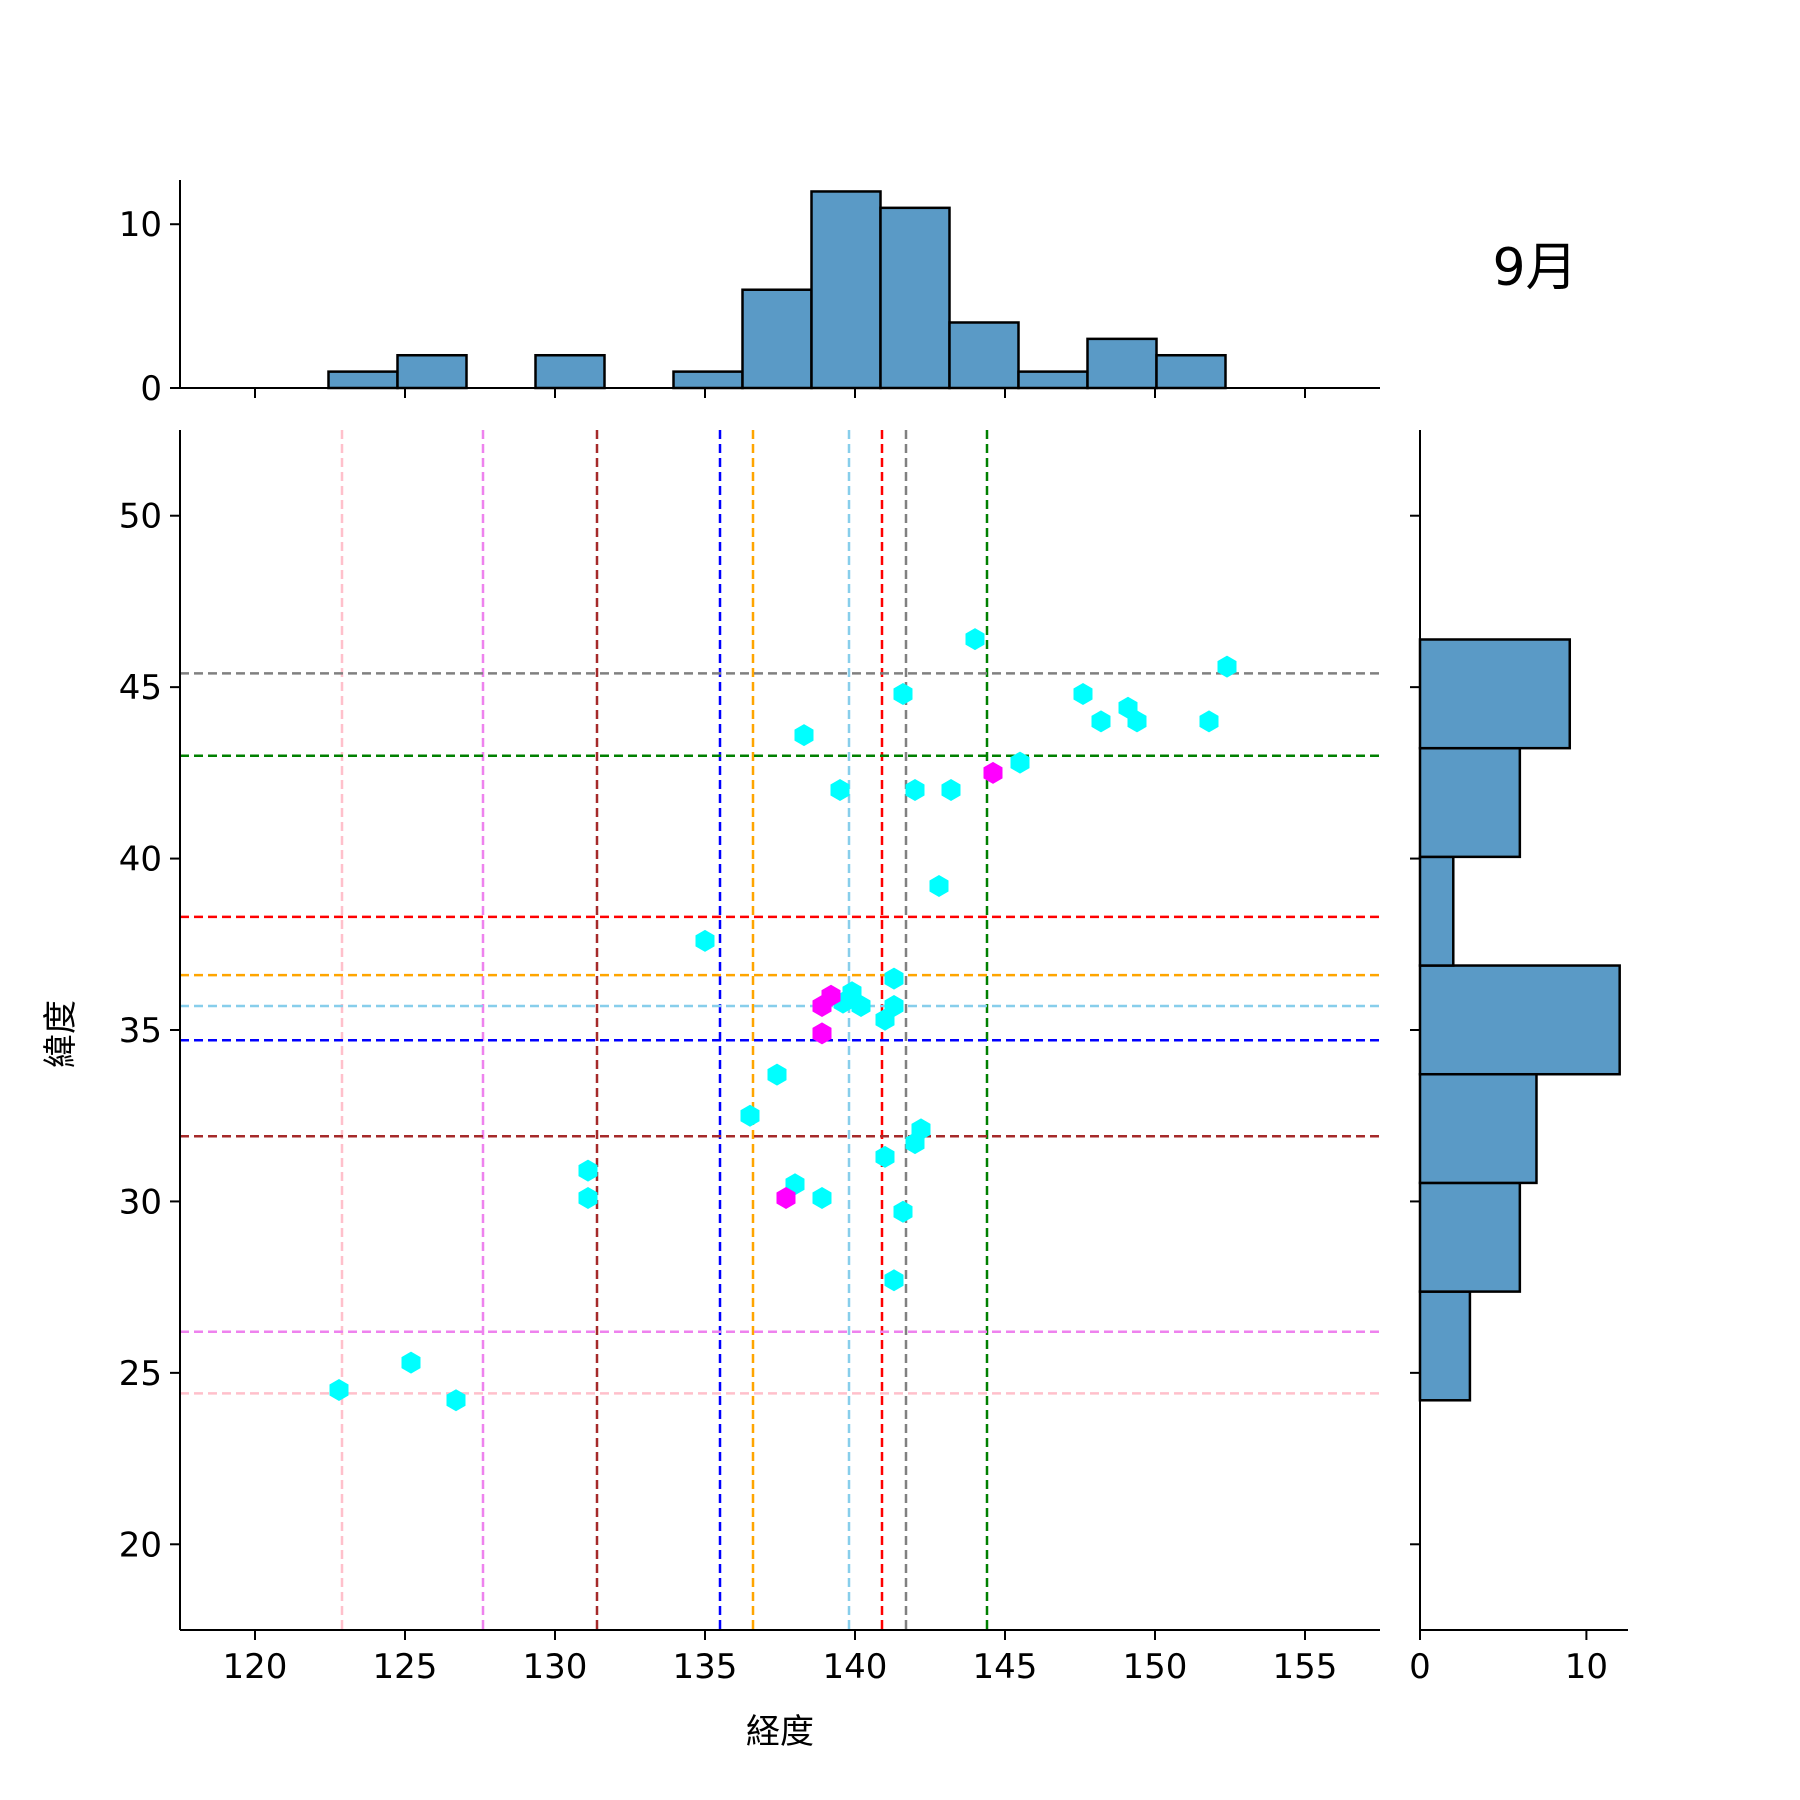 The width and height of the screenshot is (1800, 1800). I want to click on y-tick-label: 40, so click(140, 860).